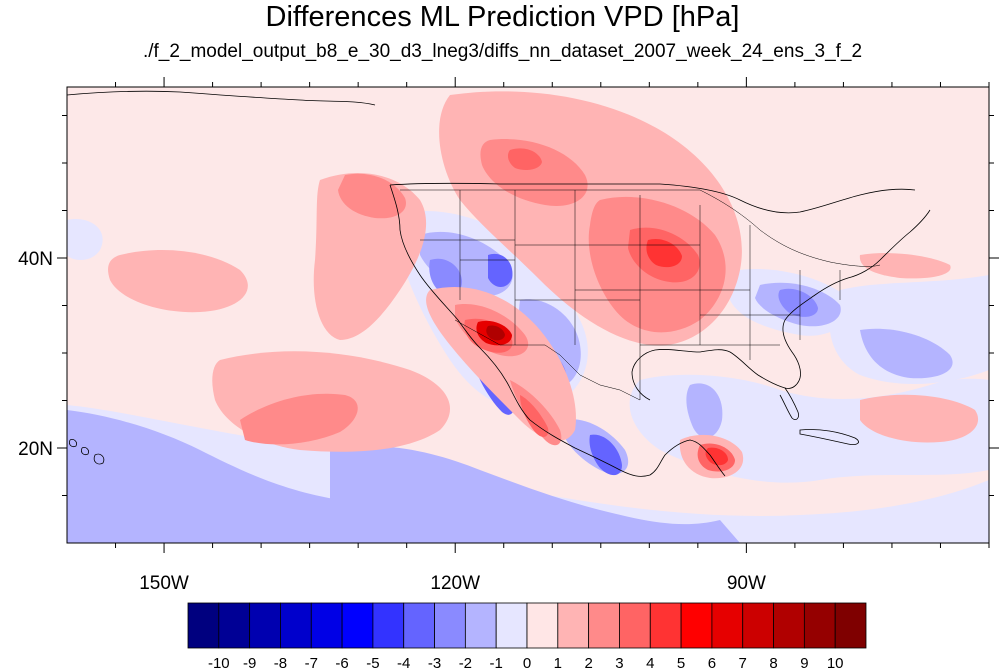 Image resolution: width=1005 pixels, height=672 pixels. What do you see at coordinates (434, 663) in the screenshot?
I see `colorbar-label: -3` at bounding box center [434, 663].